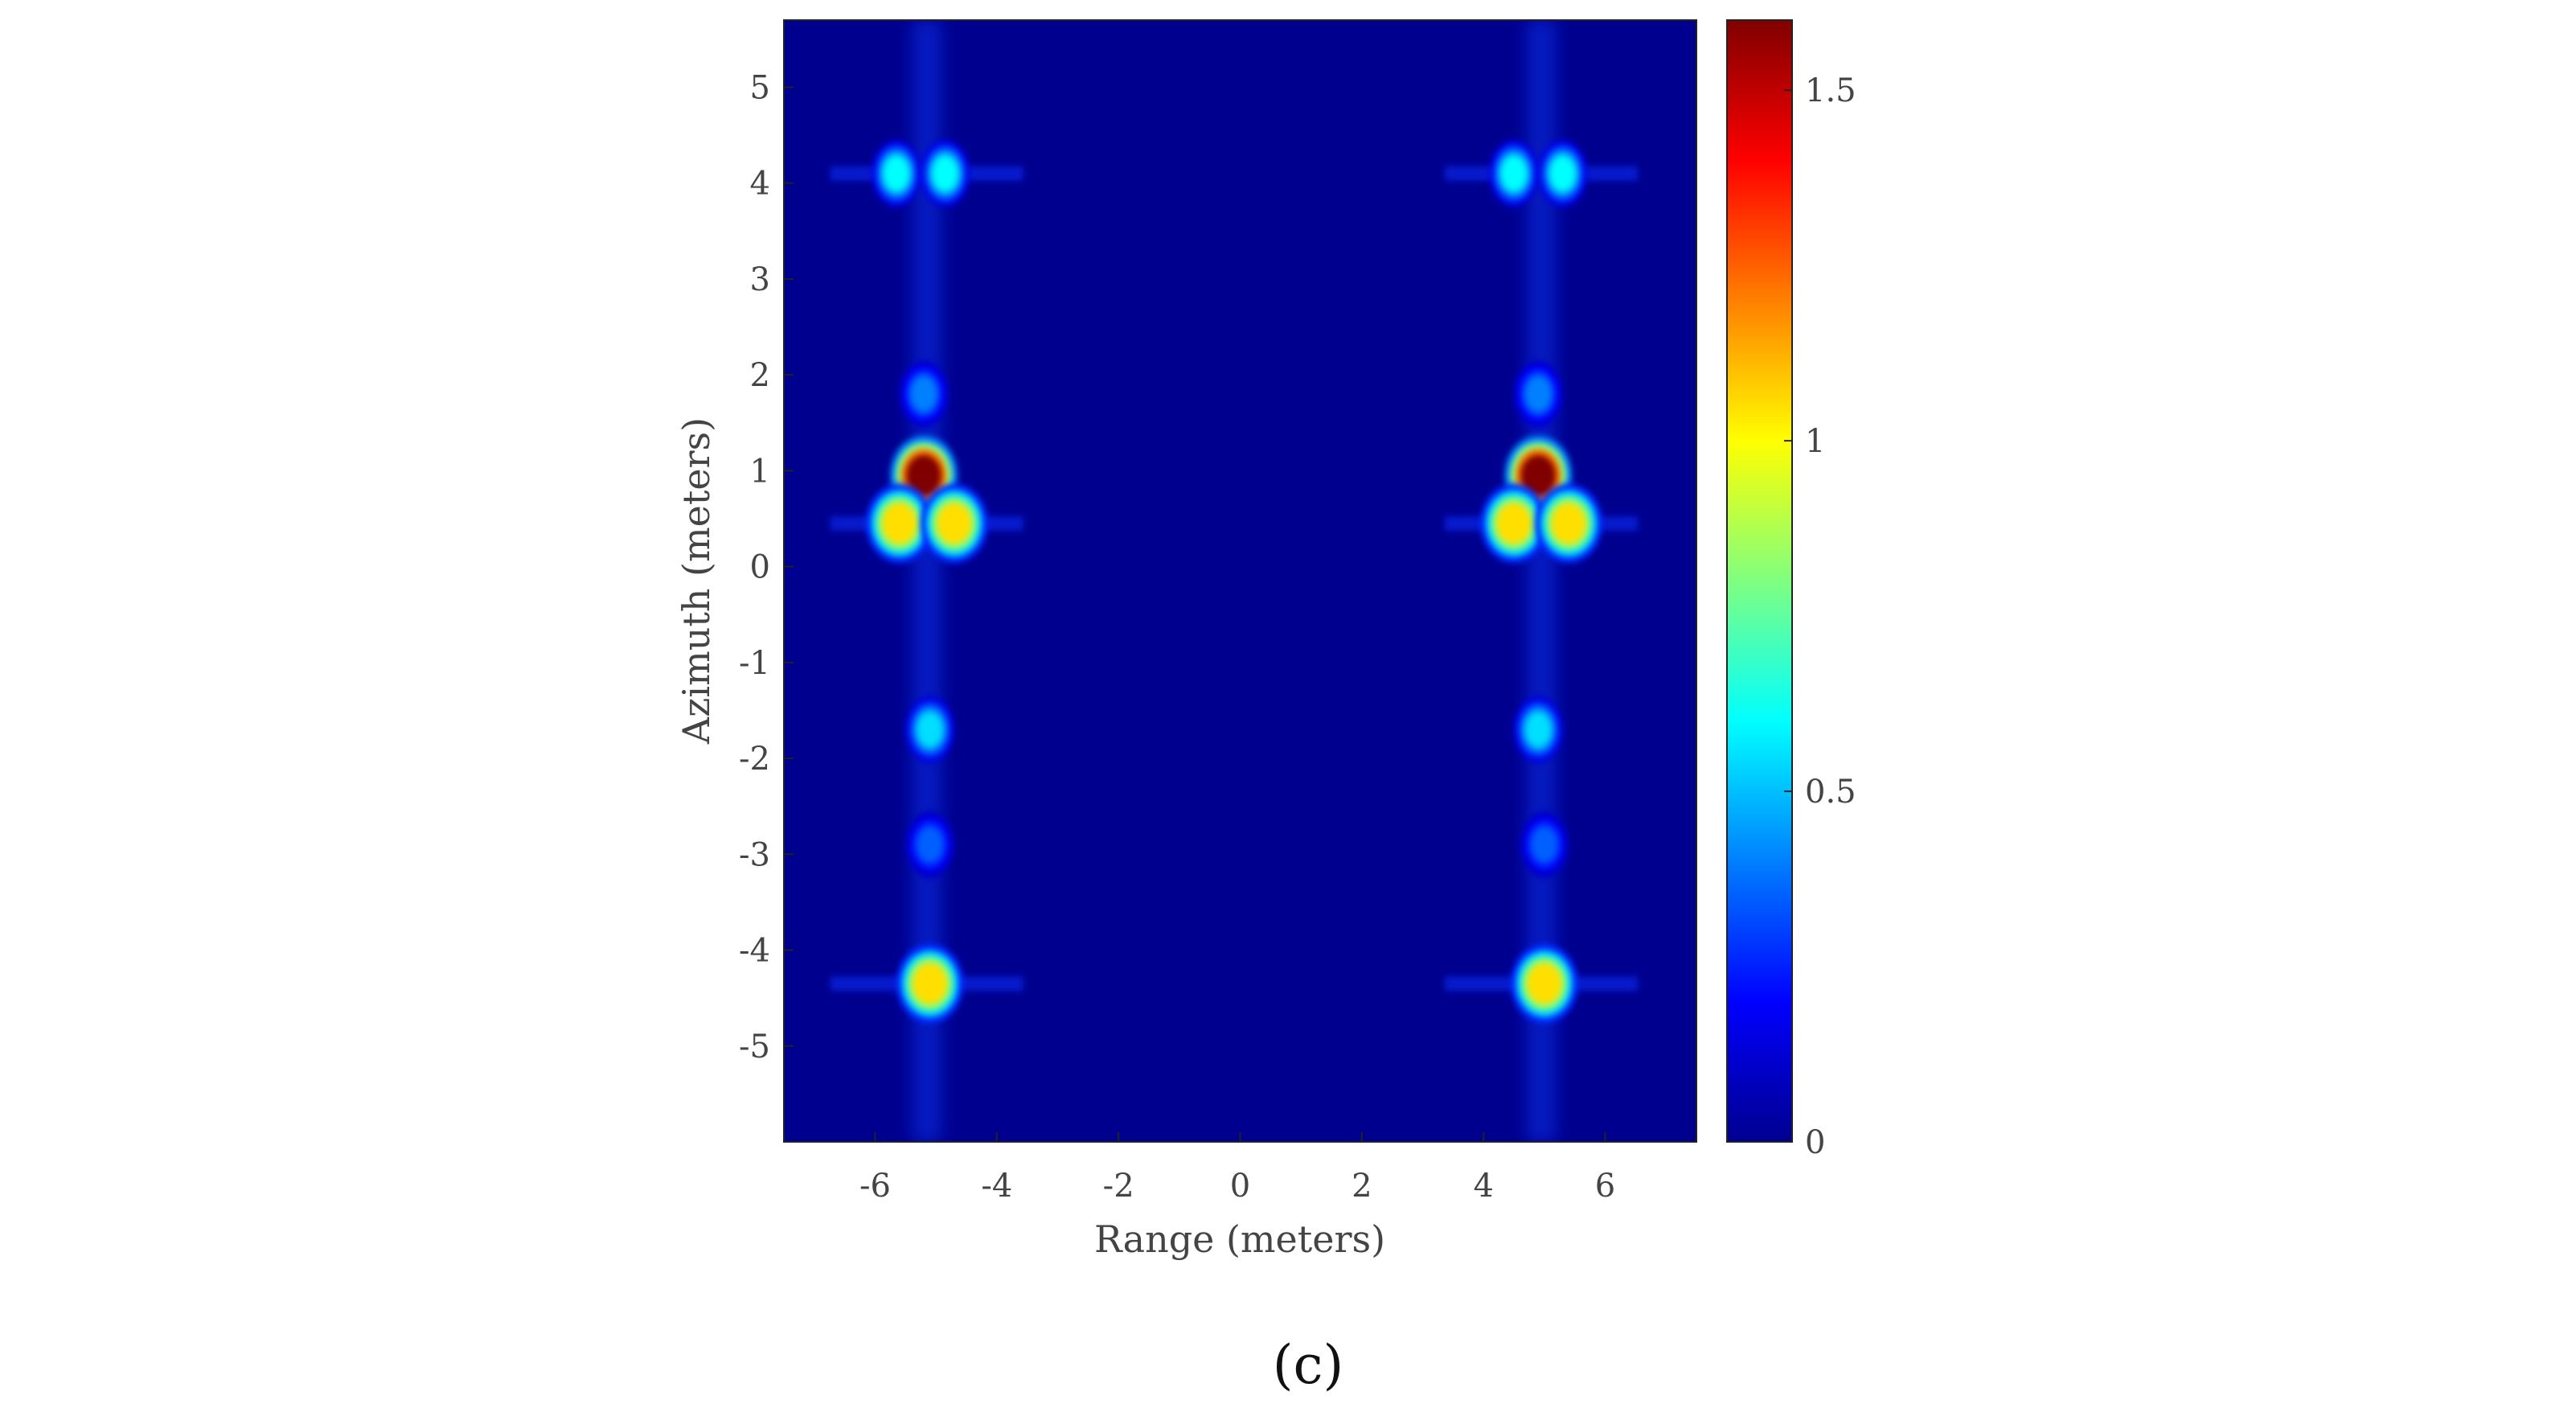  Describe the element at coordinates (1240, 1186) in the screenshot. I see `x-tick-label: 0` at that location.